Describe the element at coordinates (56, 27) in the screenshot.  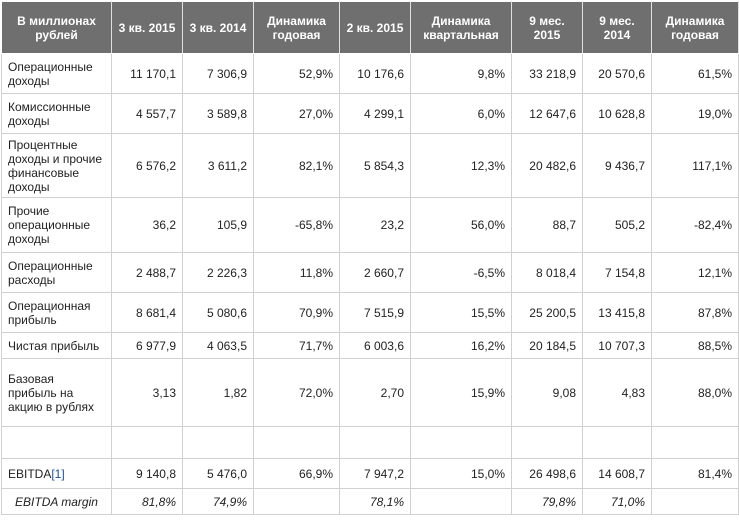
I see `column-header: В миллионах рублей` at that location.